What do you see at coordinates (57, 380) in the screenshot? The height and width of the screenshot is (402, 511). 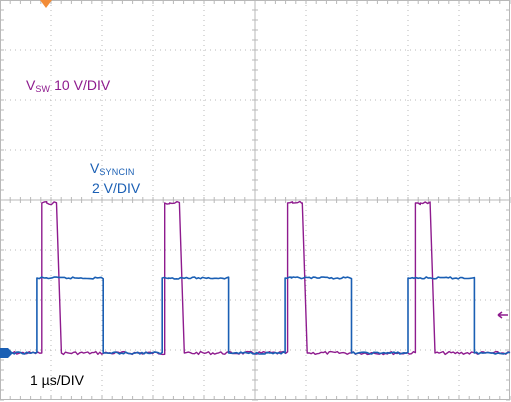 I see `time-scale-label: 1 µs/DIV` at bounding box center [57, 380].